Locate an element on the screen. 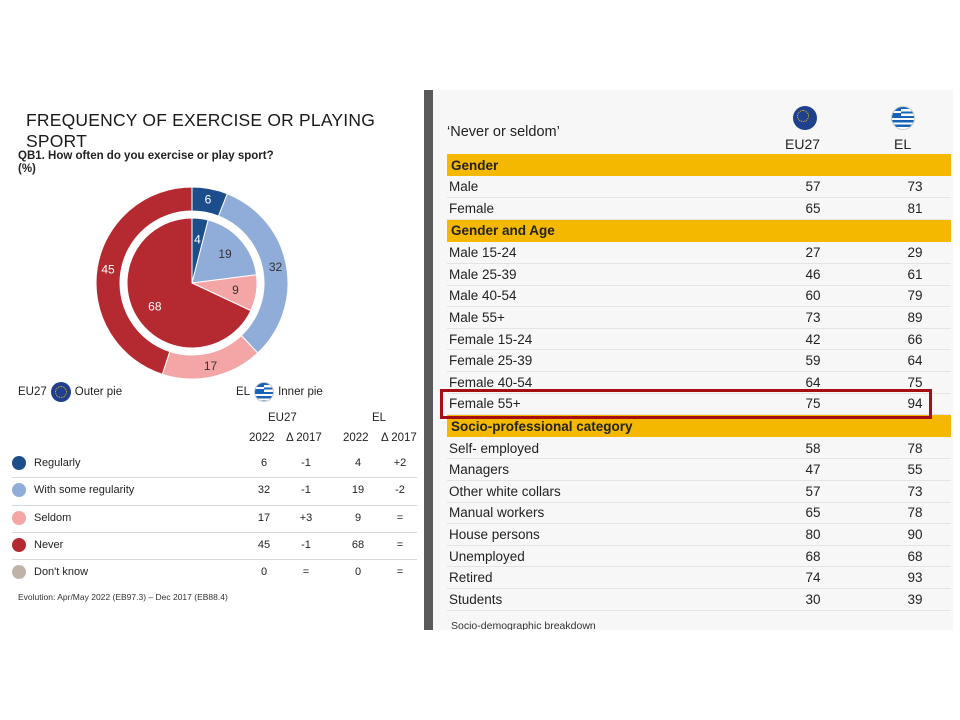 Image resolution: width=960 pixels, height=720 pixels. table-row: Managers 47 55 is located at coordinates (699, 470).